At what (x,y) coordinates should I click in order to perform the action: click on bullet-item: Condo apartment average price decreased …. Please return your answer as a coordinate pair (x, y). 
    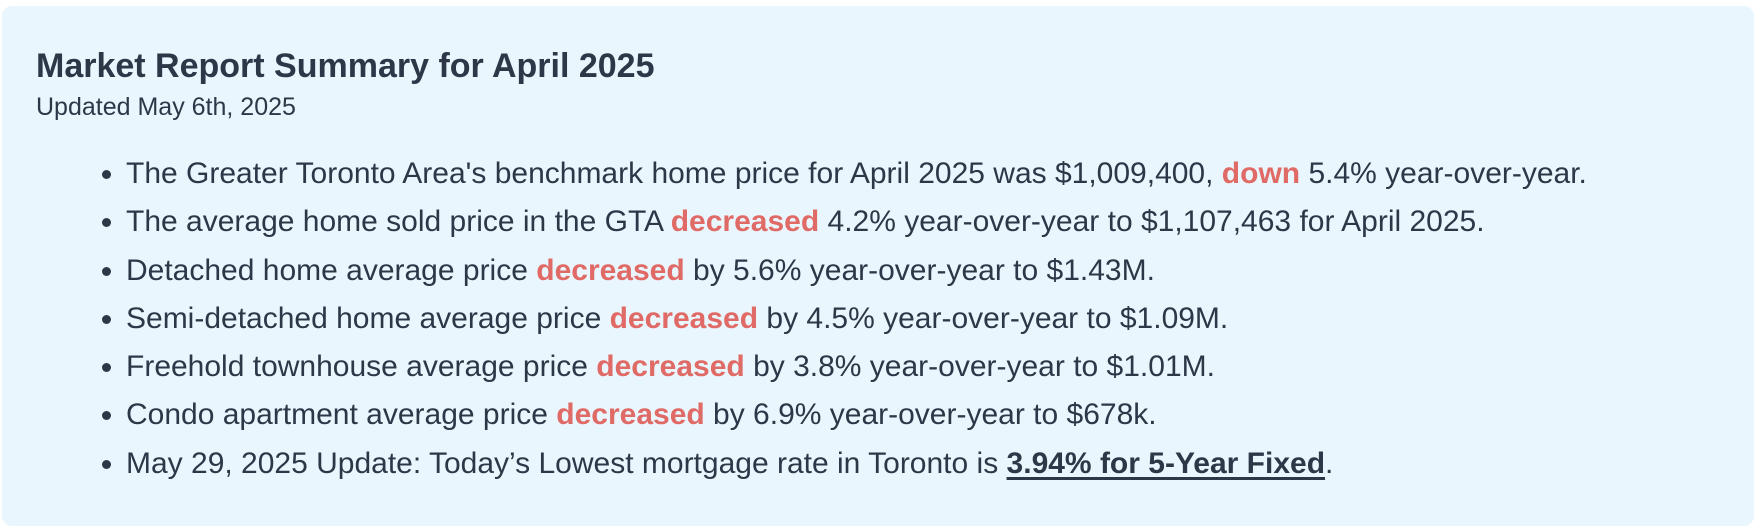
    Looking at the image, I should click on (844, 415).